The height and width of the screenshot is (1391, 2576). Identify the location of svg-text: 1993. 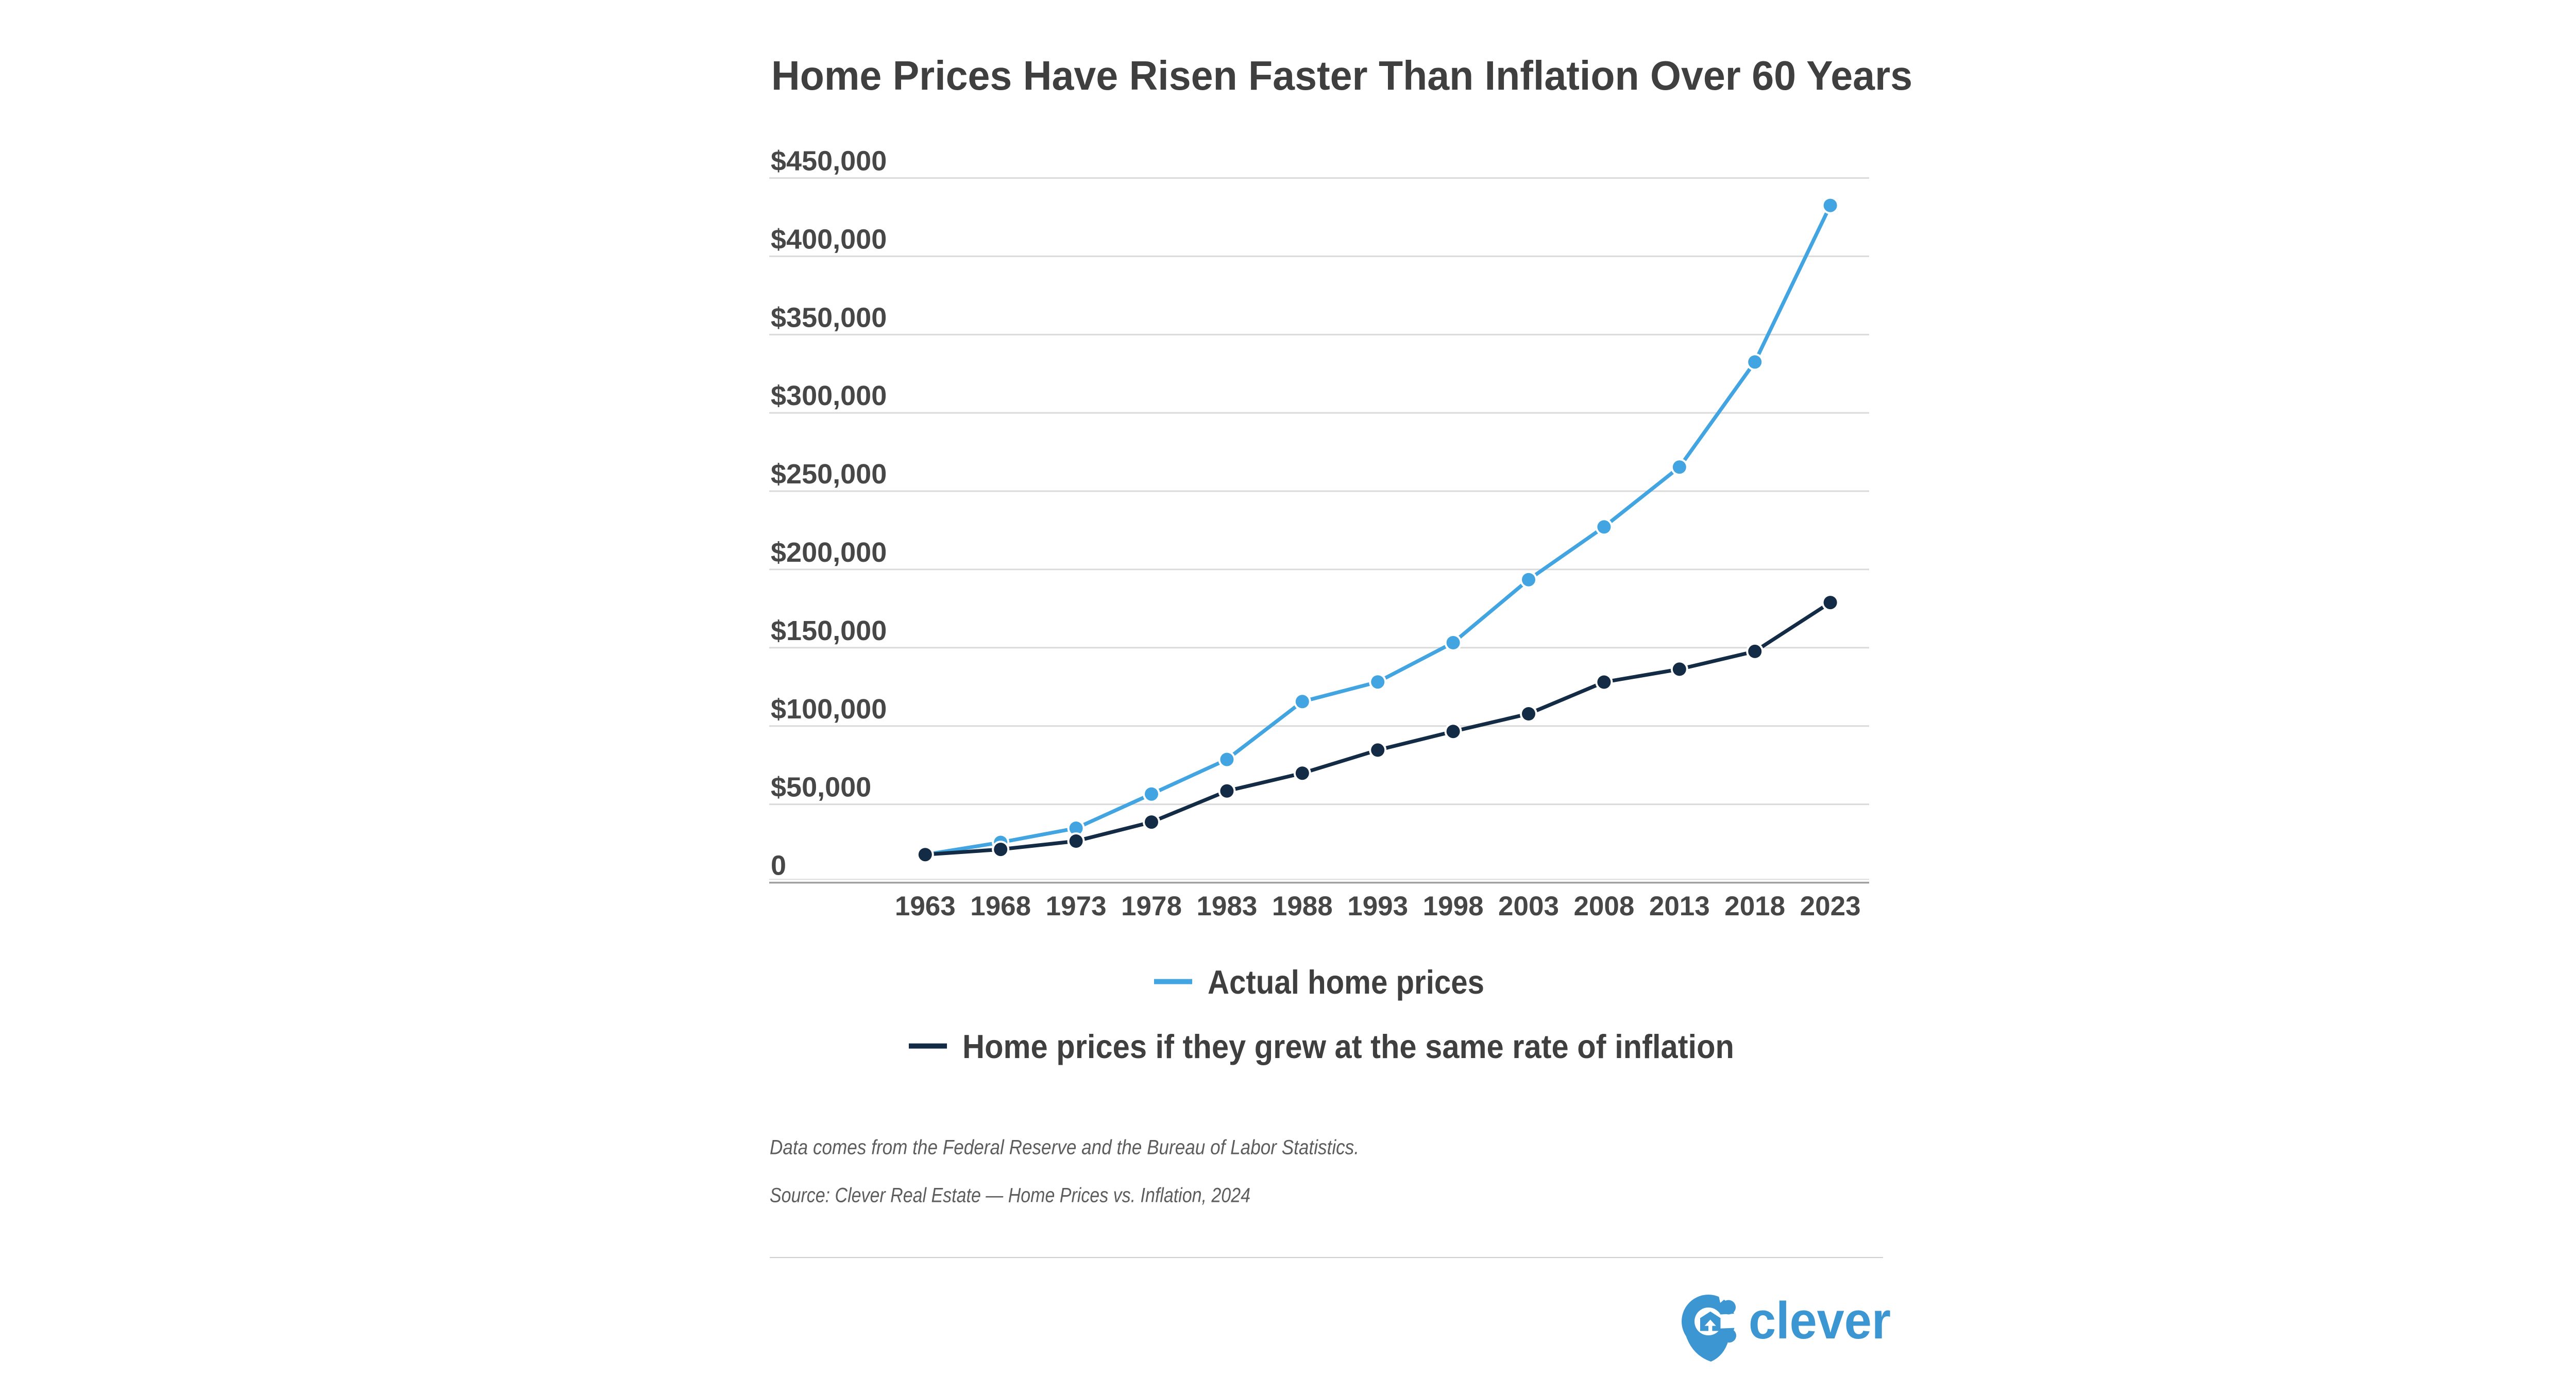
(1377, 906).